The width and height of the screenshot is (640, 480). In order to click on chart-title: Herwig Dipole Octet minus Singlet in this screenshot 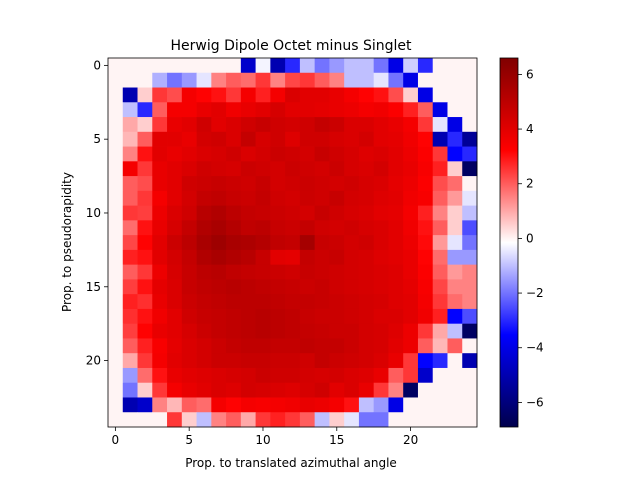, I will do `click(291, 46)`.